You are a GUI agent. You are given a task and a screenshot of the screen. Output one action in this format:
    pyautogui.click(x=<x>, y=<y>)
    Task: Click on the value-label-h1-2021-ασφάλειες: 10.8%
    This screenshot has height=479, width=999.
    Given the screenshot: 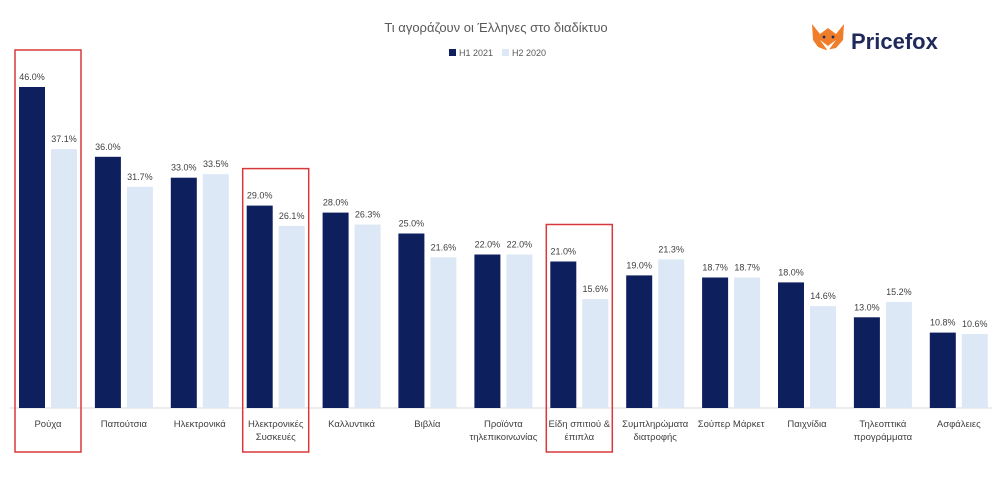 What is the action you would take?
    pyautogui.click(x=943, y=323)
    